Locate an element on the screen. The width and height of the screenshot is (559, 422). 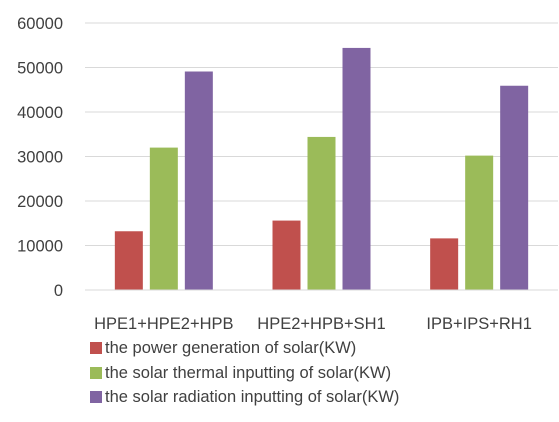
legend-label-power: the power generation of solar(KW) is located at coordinates (231, 348).